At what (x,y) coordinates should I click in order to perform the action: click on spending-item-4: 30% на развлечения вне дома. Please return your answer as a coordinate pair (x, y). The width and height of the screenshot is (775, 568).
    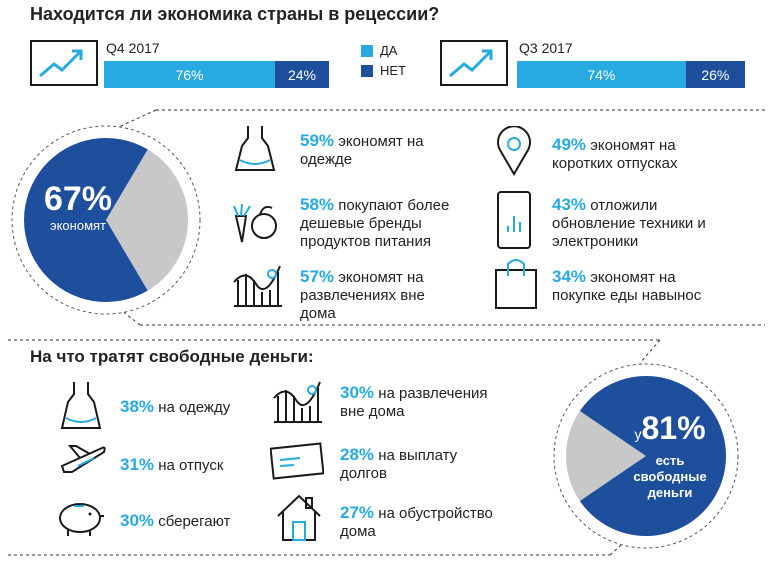
    Looking at the image, I should click on (414, 402).